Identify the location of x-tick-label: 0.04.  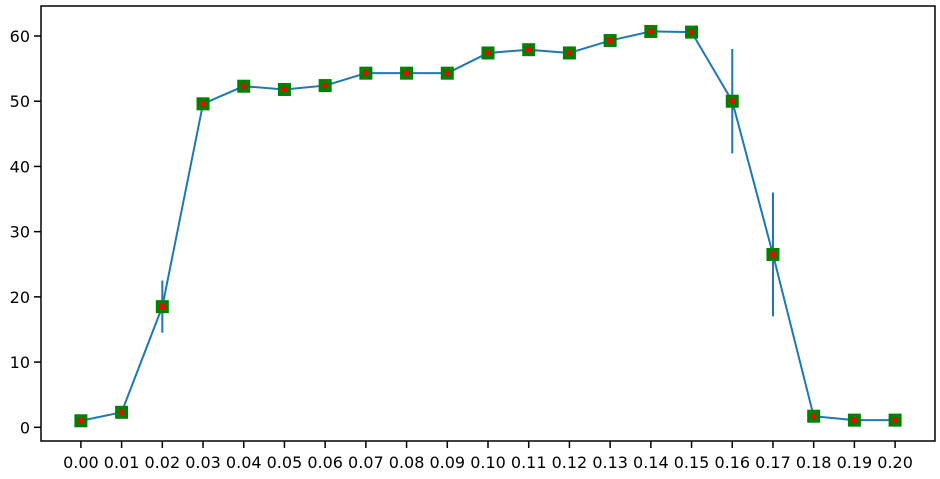
(244, 462).